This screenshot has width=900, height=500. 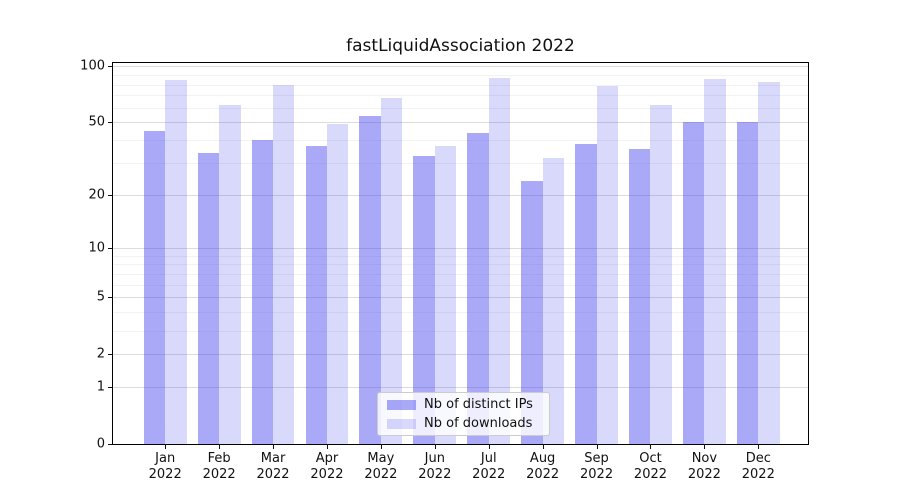 What do you see at coordinates (96, 195) in the screenshot?
I see `y-axis-tick-label: 20` at bounding box center [96, 195].